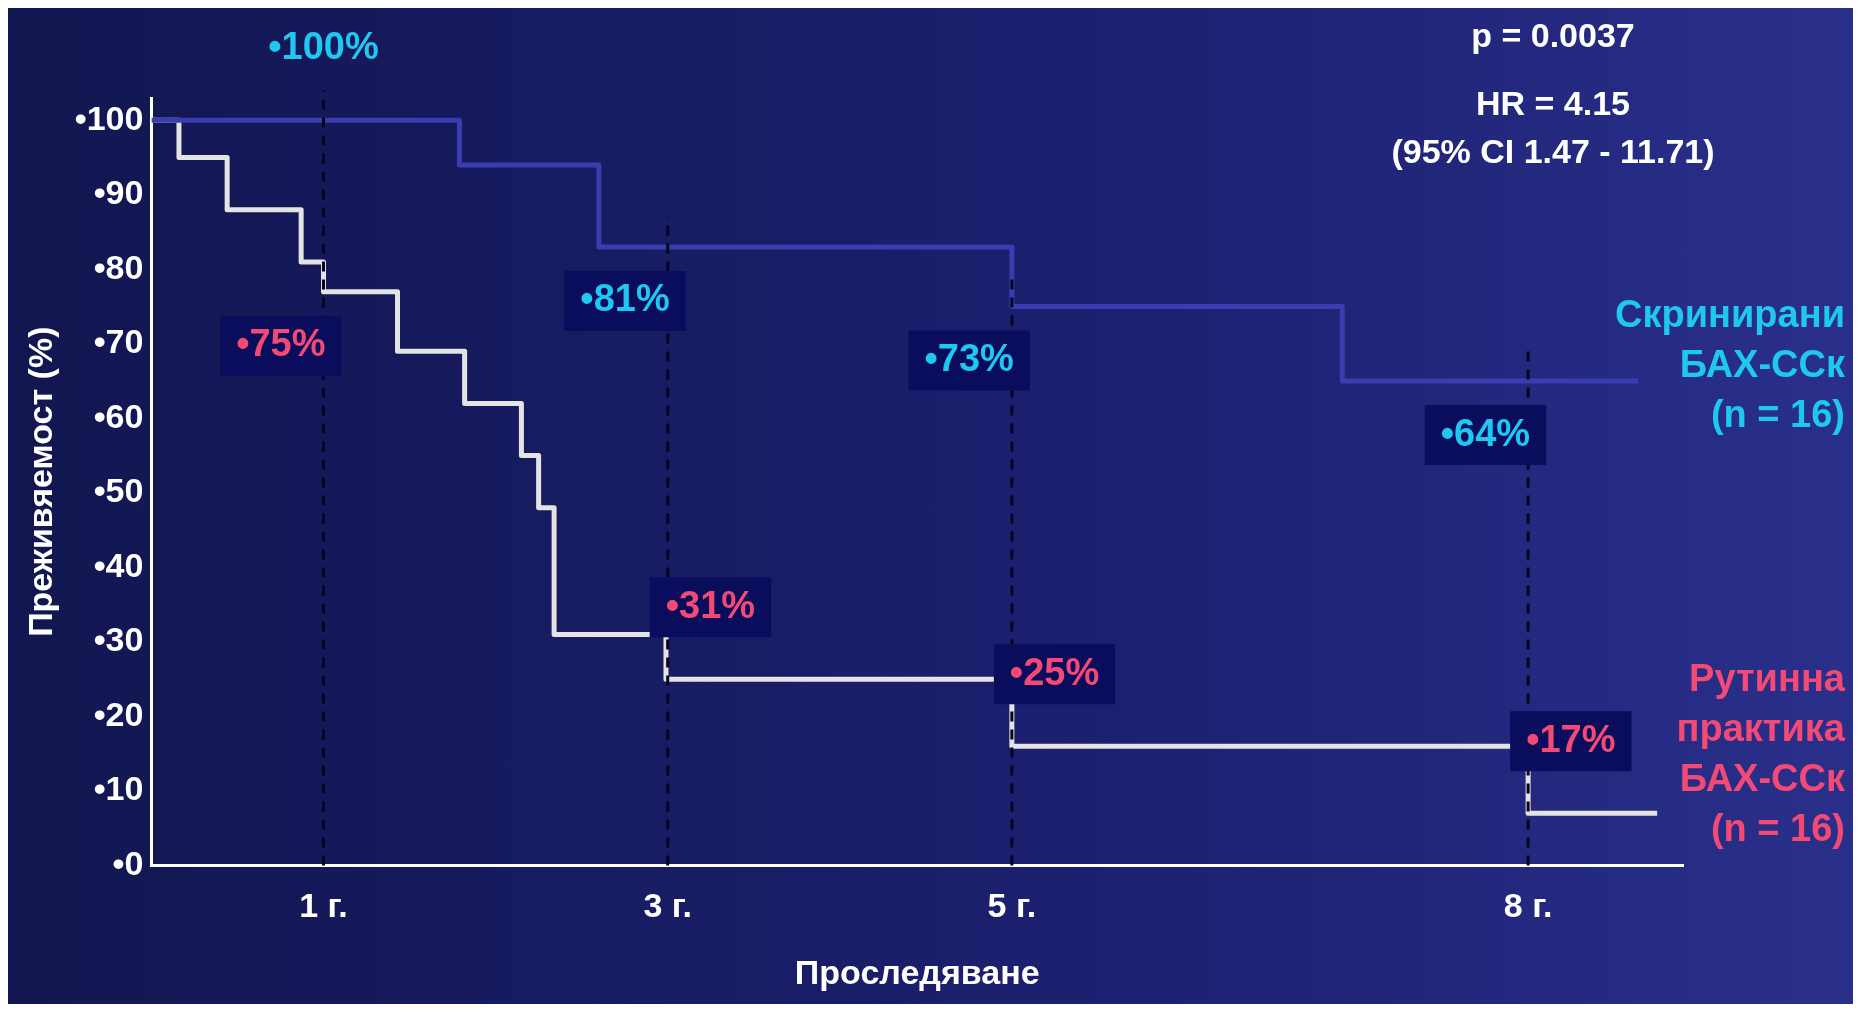 This screenshot has height=1012, width=1861. Describe the element at coordinates (1528, 905) in the screenshot. I see `x-tick-label: 8 г.` at that location.